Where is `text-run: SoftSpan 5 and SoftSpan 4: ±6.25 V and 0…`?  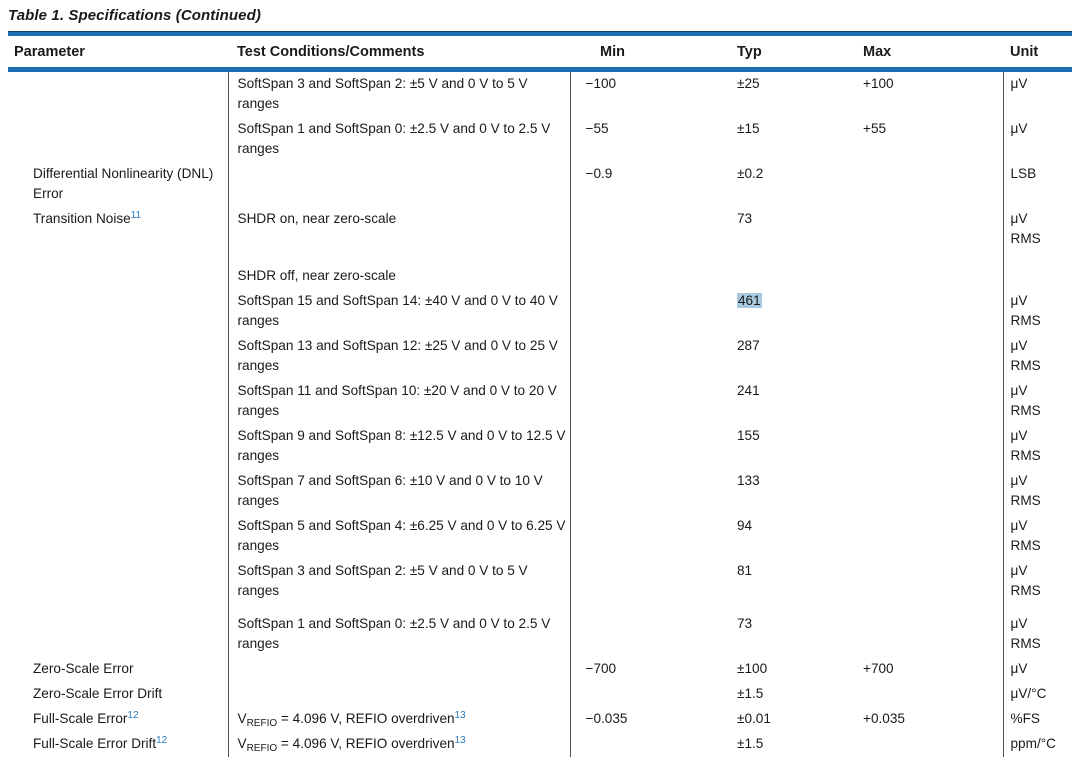 text-run: SoftSpan 5 and SoftSpan 4: ±6.25 V and 0… is located at coordinates (402, 535).